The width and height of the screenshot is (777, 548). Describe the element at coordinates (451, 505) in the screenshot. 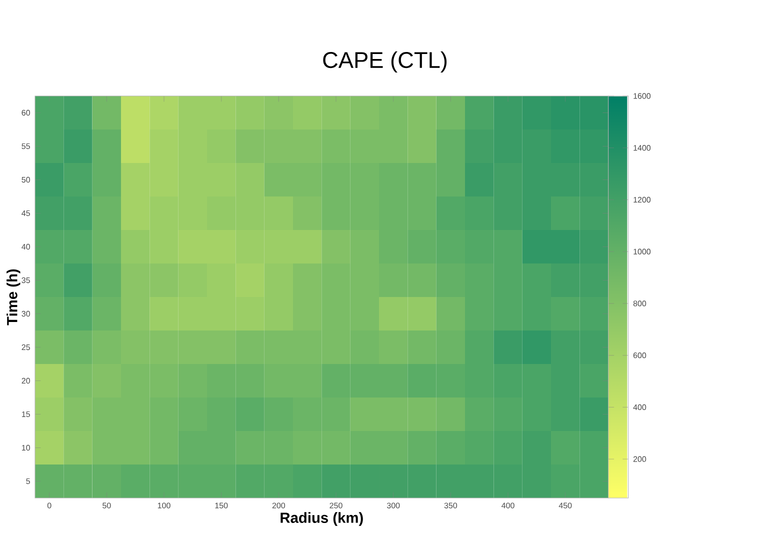

I see `x-tick-label: 350` at that location.